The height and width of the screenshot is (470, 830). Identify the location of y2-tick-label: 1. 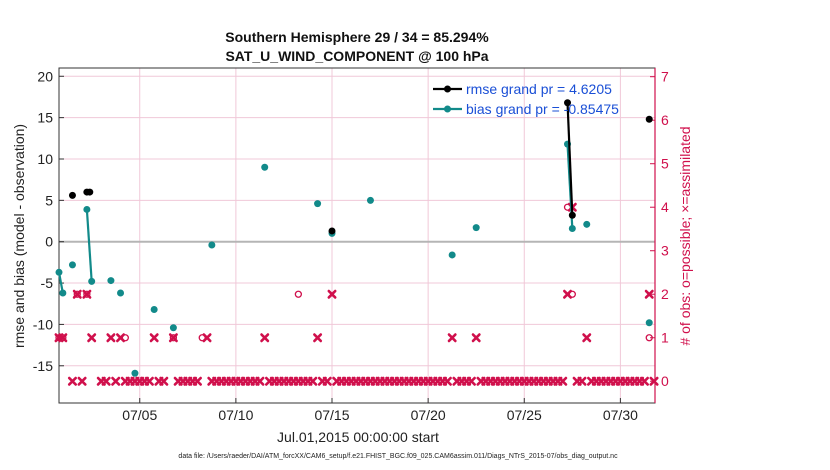
(665, 338).